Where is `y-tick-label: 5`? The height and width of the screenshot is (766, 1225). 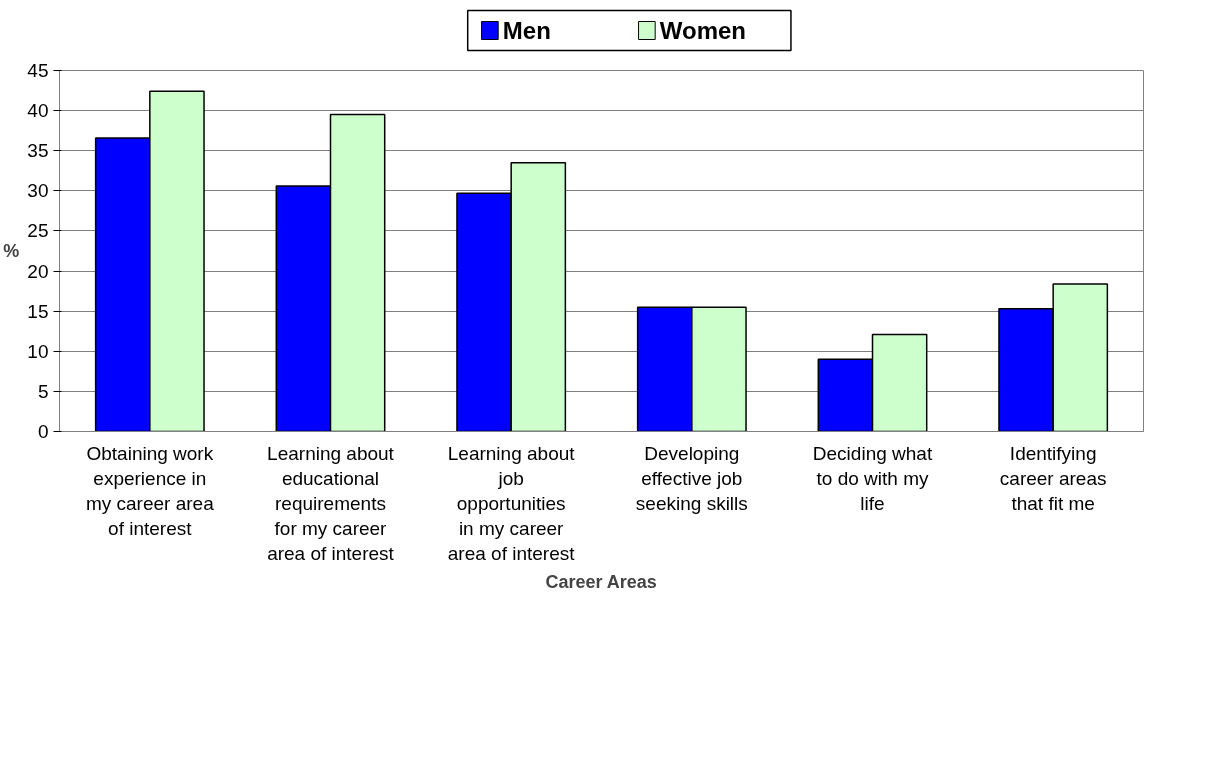 y-tick-label: 5 is located at coordinates (43, 391).